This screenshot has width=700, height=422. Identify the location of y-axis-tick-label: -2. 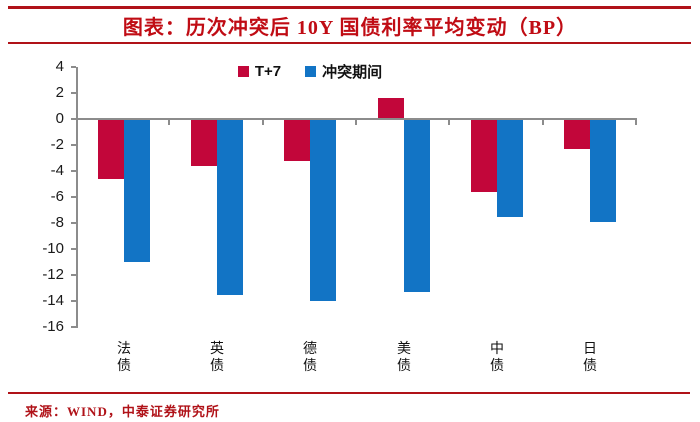
(57, 144).